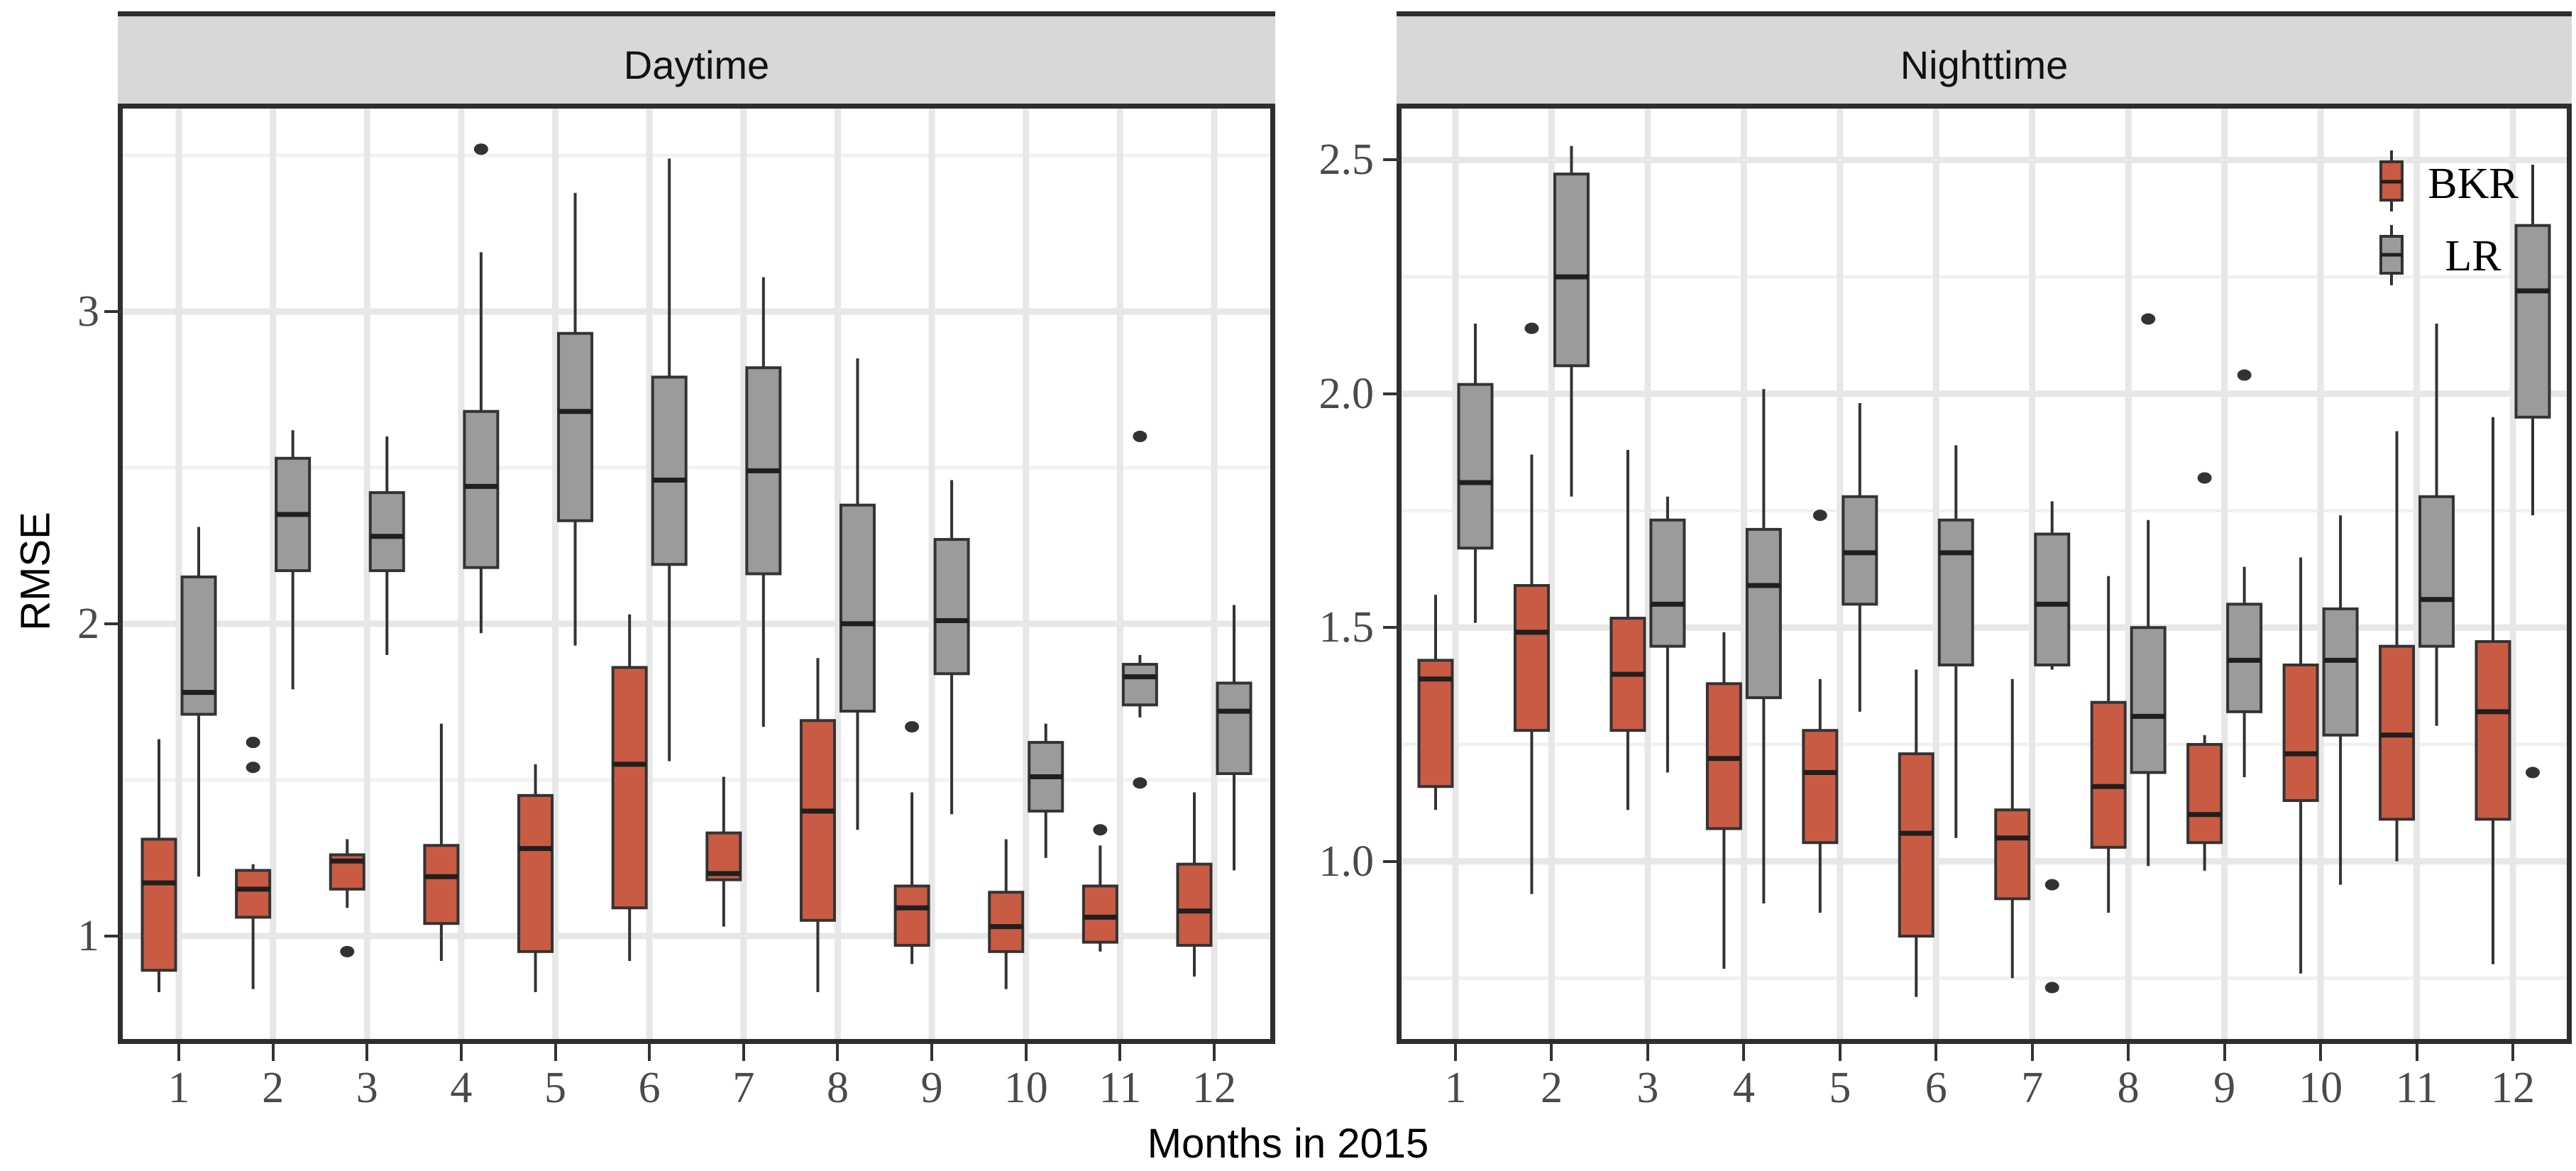 The width and height of the screenshot is (2576, 1171). Describe the element at coordinates (1288, 1144) in the screenshot. I see `x-axis-title: Months in 2015` at that location.